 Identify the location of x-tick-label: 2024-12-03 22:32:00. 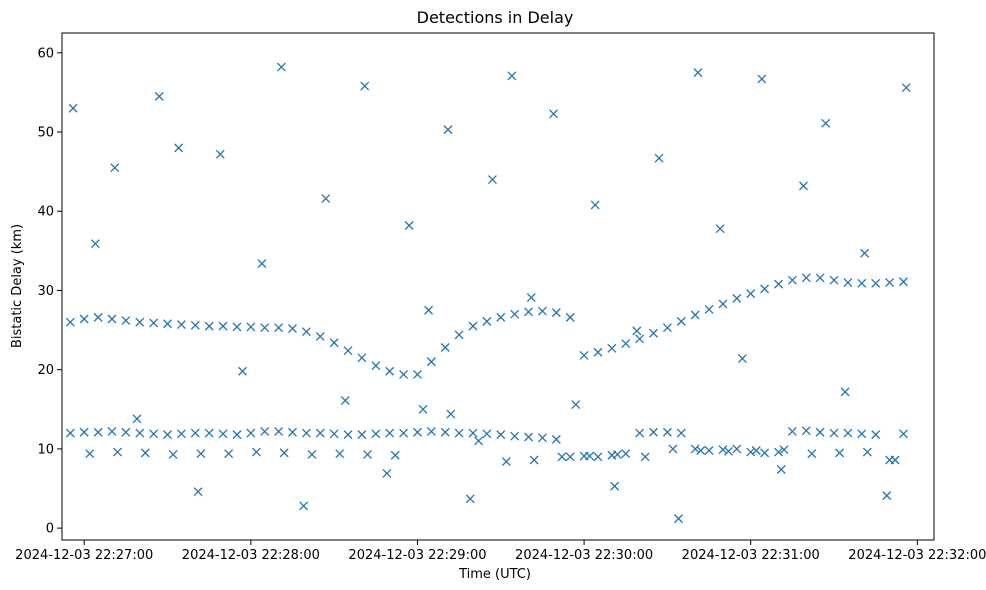
(917, 555).